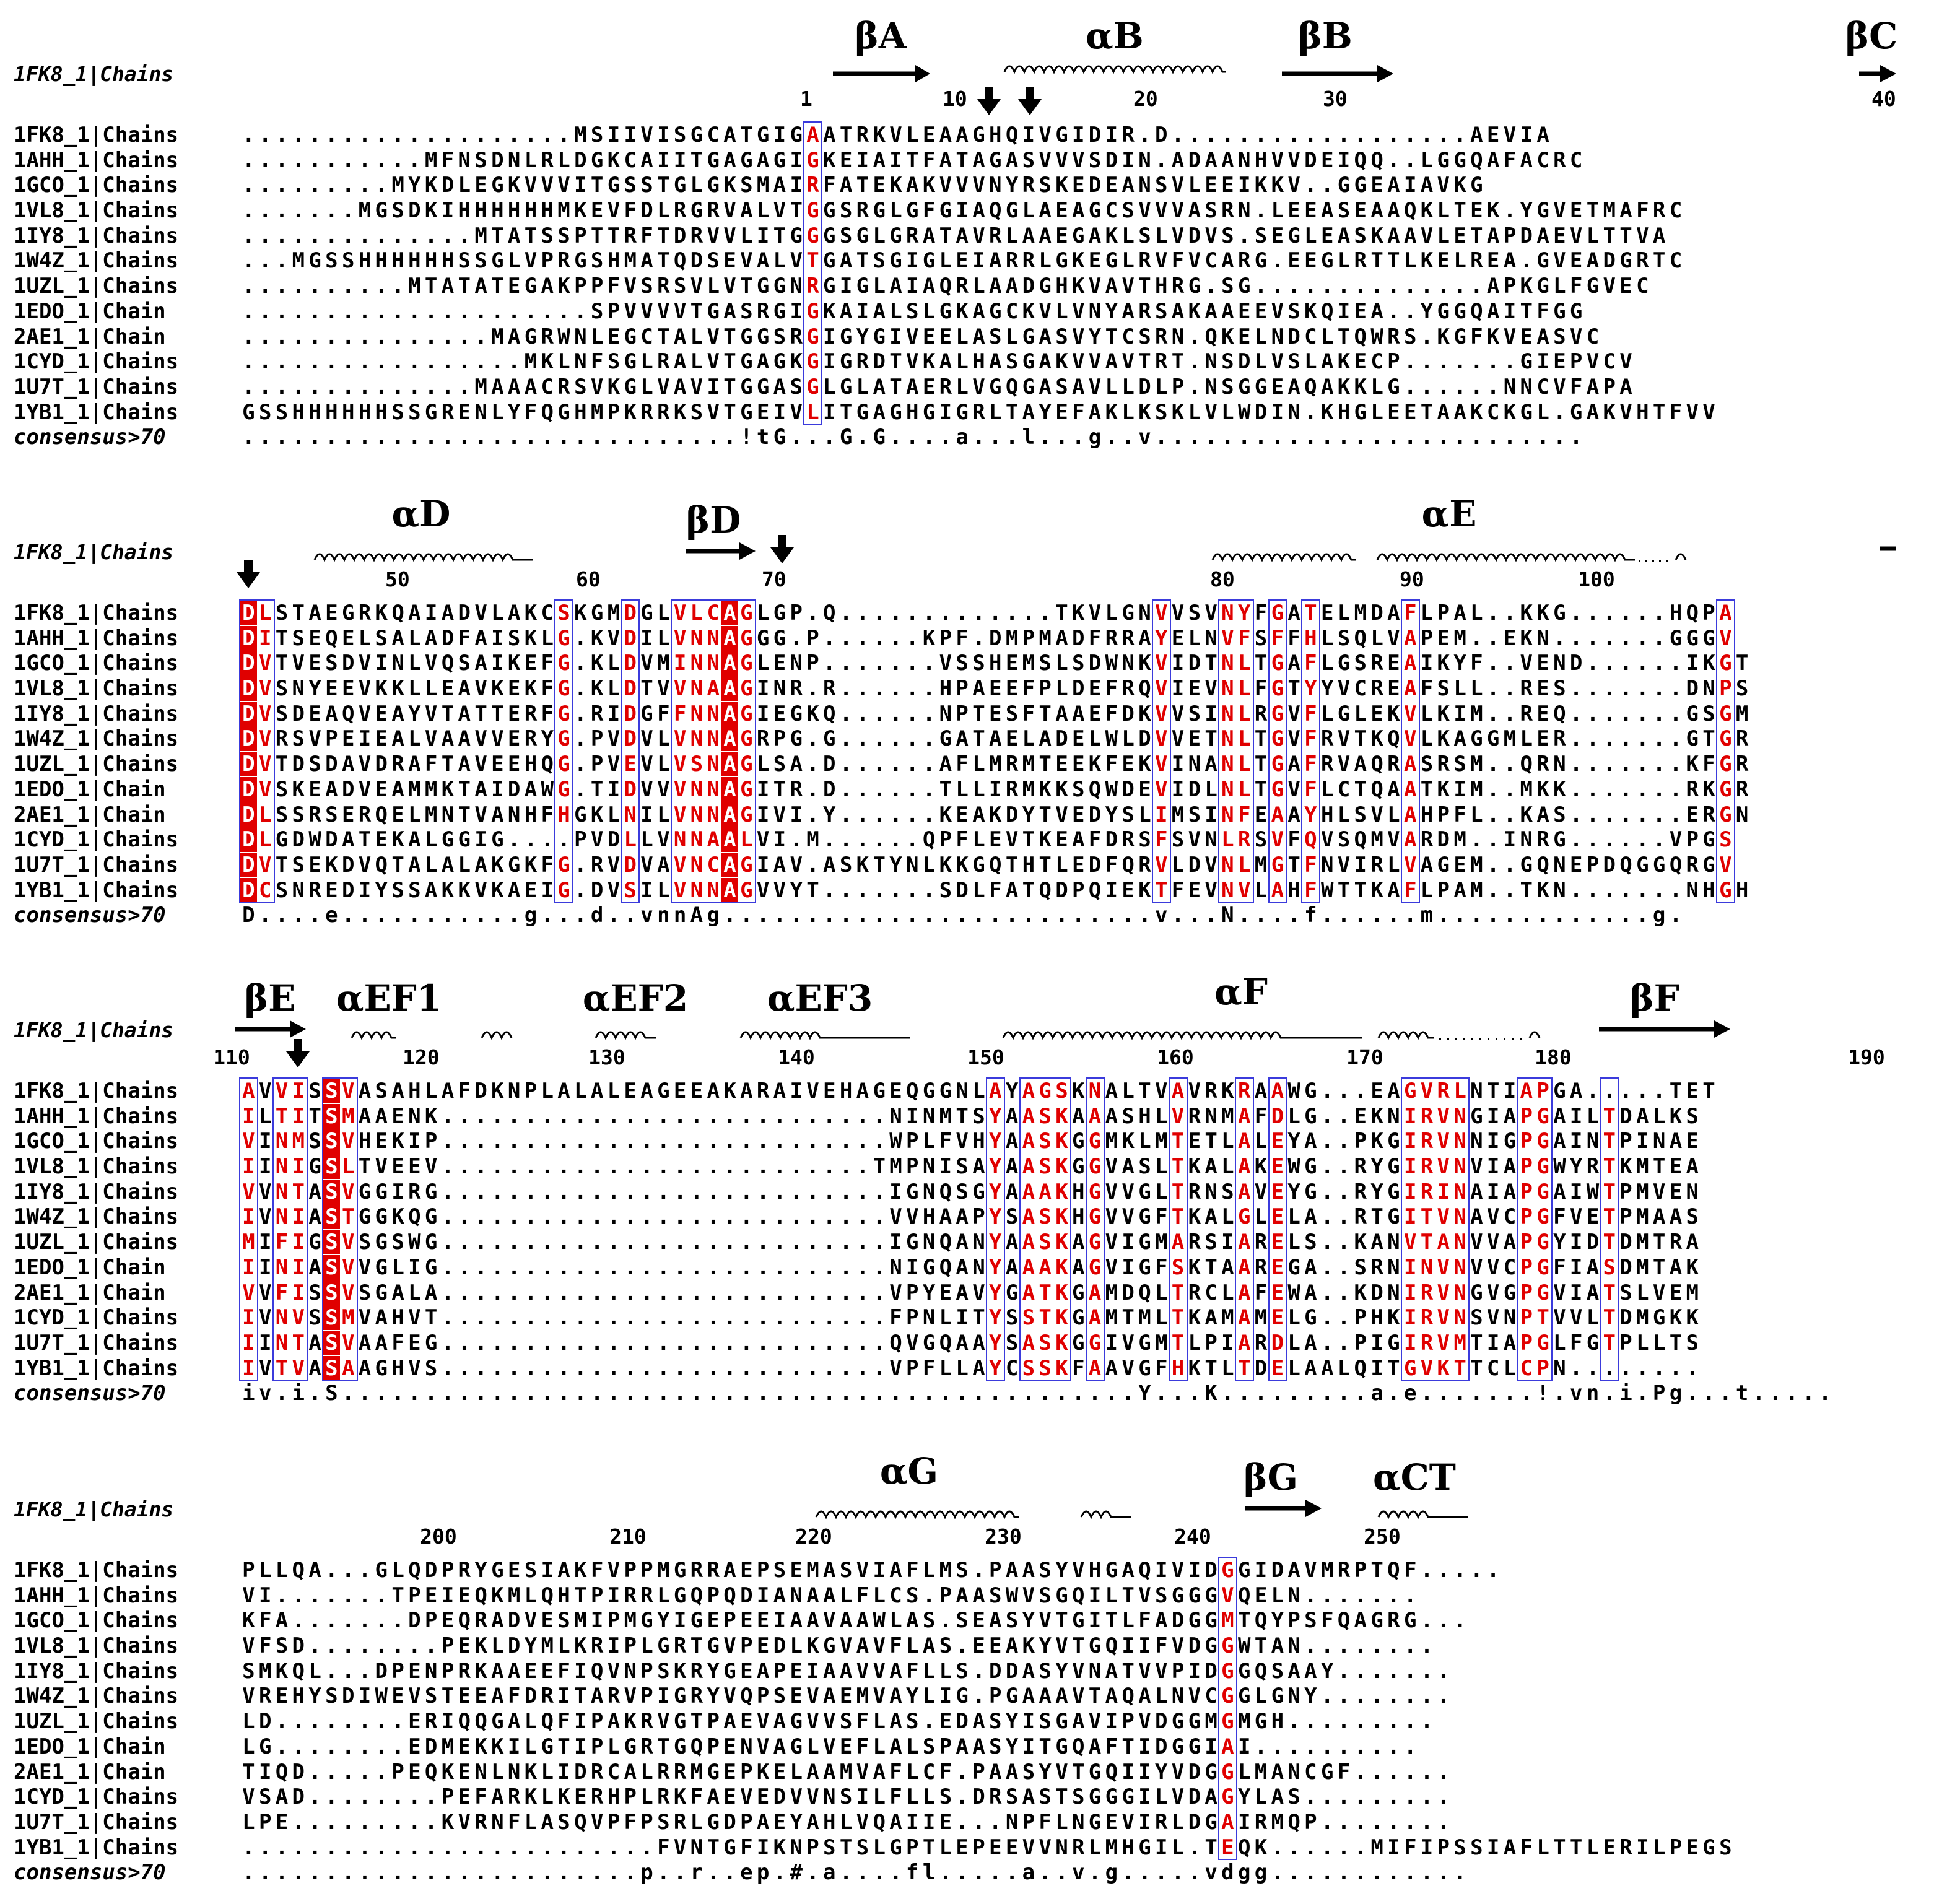 This screenshot has height=1904, width=1934. Describe the element at coordinates (389, 998) in the screenshot. I see `ss-label: αEF1` at that location.